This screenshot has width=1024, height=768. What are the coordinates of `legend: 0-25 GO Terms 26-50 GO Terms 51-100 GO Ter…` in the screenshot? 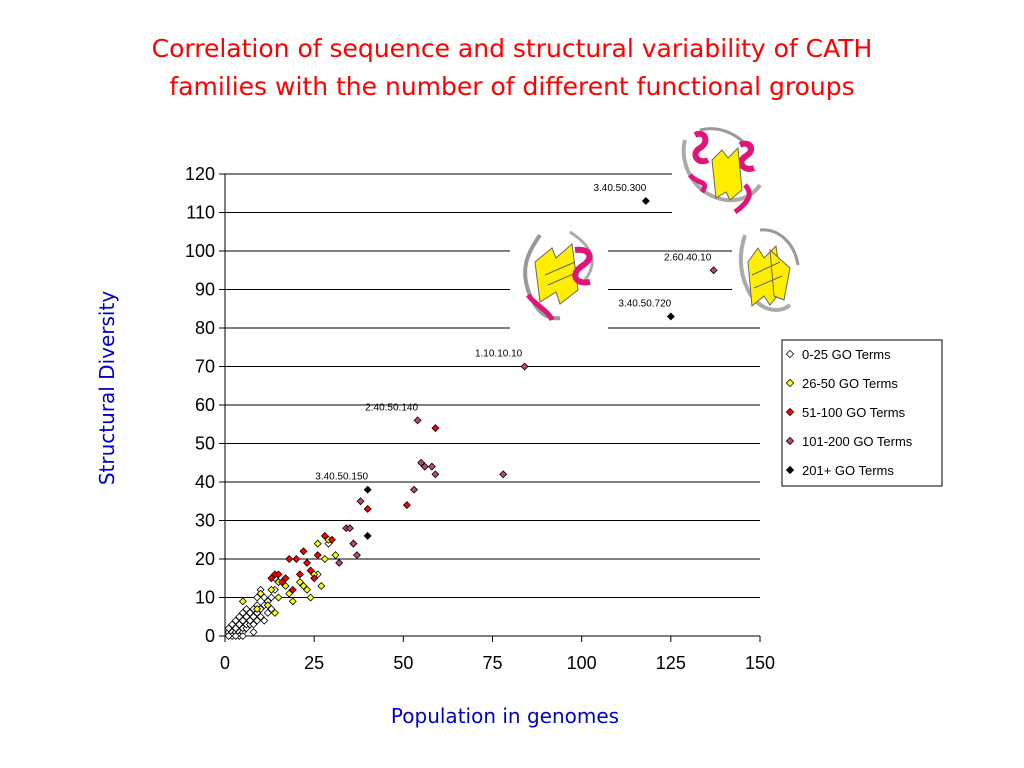 It's located at (862, 413).